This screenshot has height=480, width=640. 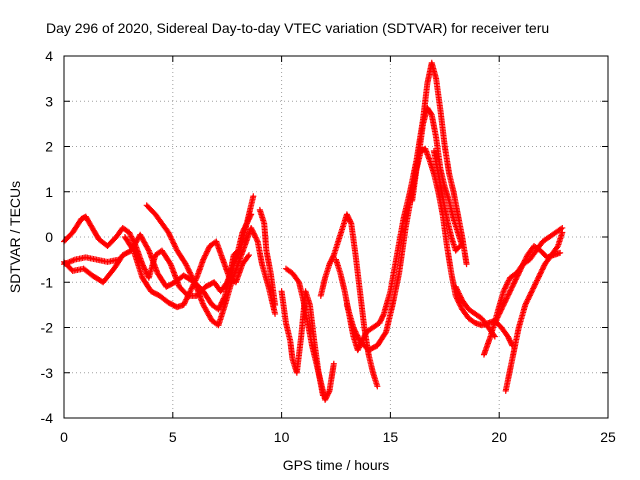 I want to click on y-tick-label: -2, so click(x=47, y=328).